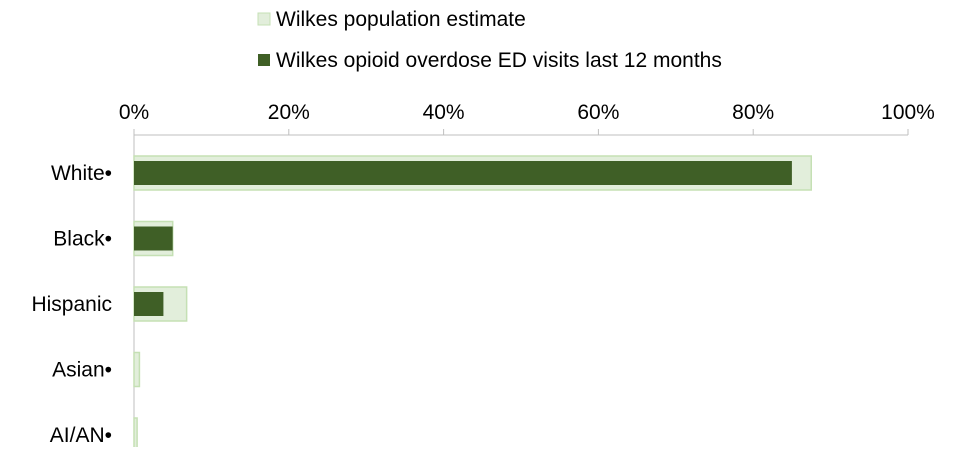 The image size is (959, 452). Describe the element at coordinates (134, 112) in the screenshot. I see `x-tick-label: 0%` at that location.